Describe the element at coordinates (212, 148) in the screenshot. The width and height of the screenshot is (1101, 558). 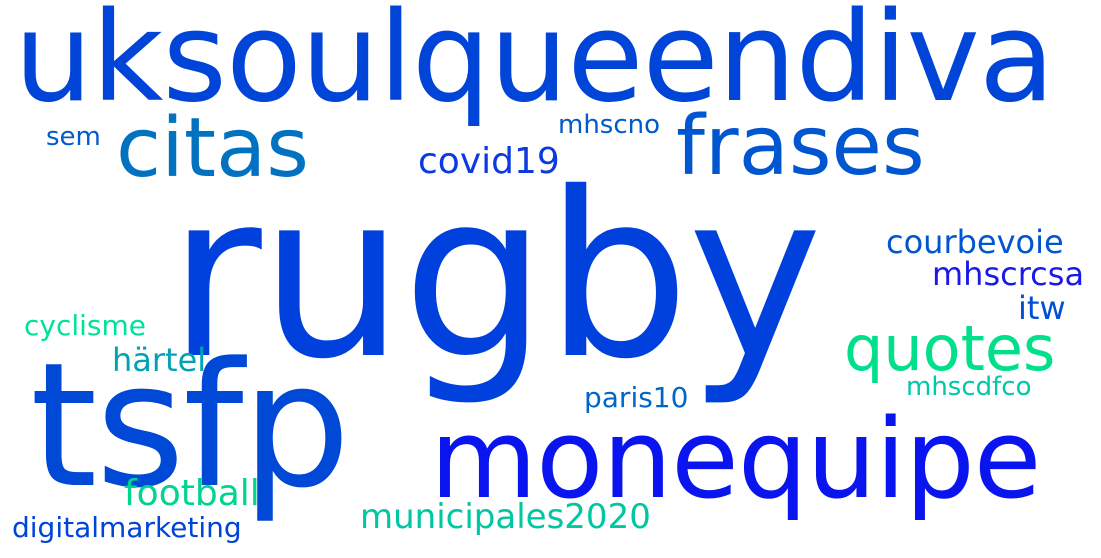
I see `word-citas: citas` at that location.